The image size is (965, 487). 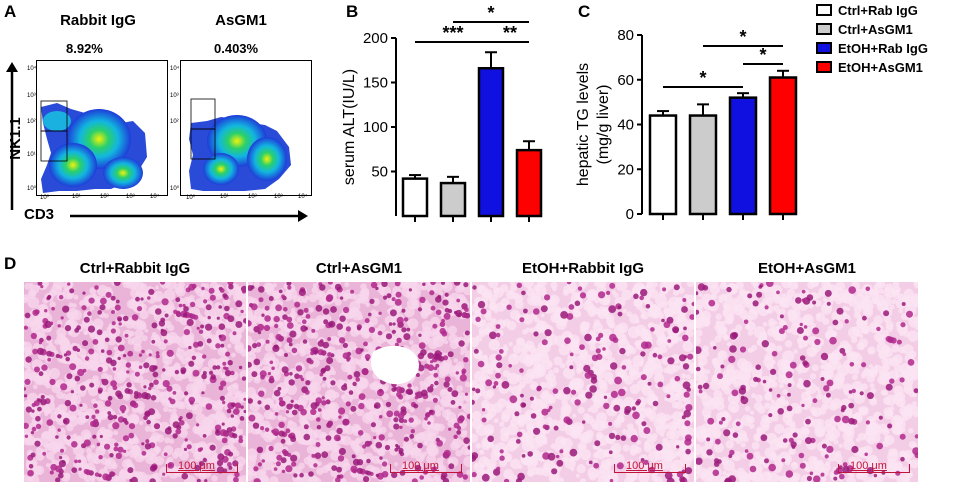 What do you see at coordinates (252, 197) in the screenshot?
I see `flow2-xtick-2: 10²` at bounding box center [252, 197].